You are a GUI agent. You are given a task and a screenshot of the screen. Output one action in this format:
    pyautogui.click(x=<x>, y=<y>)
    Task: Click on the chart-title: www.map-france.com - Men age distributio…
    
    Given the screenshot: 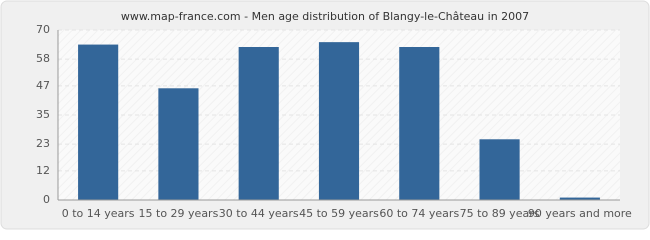 What is the action you would take?
    pyautogui.click(x=325, y=16)
    